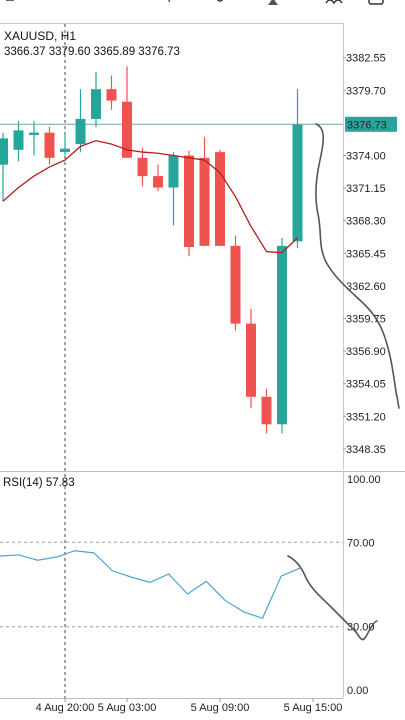  What do you see at coordinates (366, 319) in the screenshot?
I see `price-tick-label: 3359.75` at bounding box center [366, 319].